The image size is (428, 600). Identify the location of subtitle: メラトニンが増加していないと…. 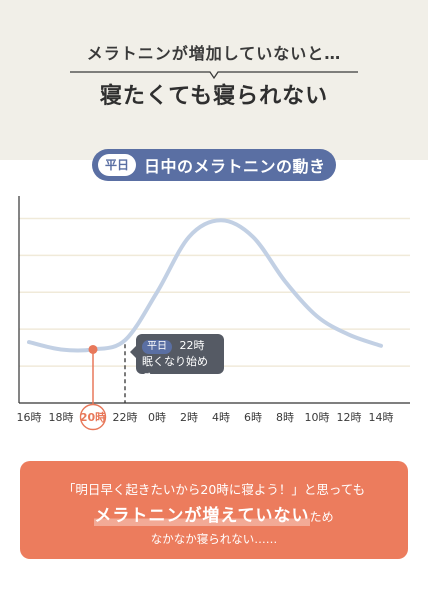
(214, 53).